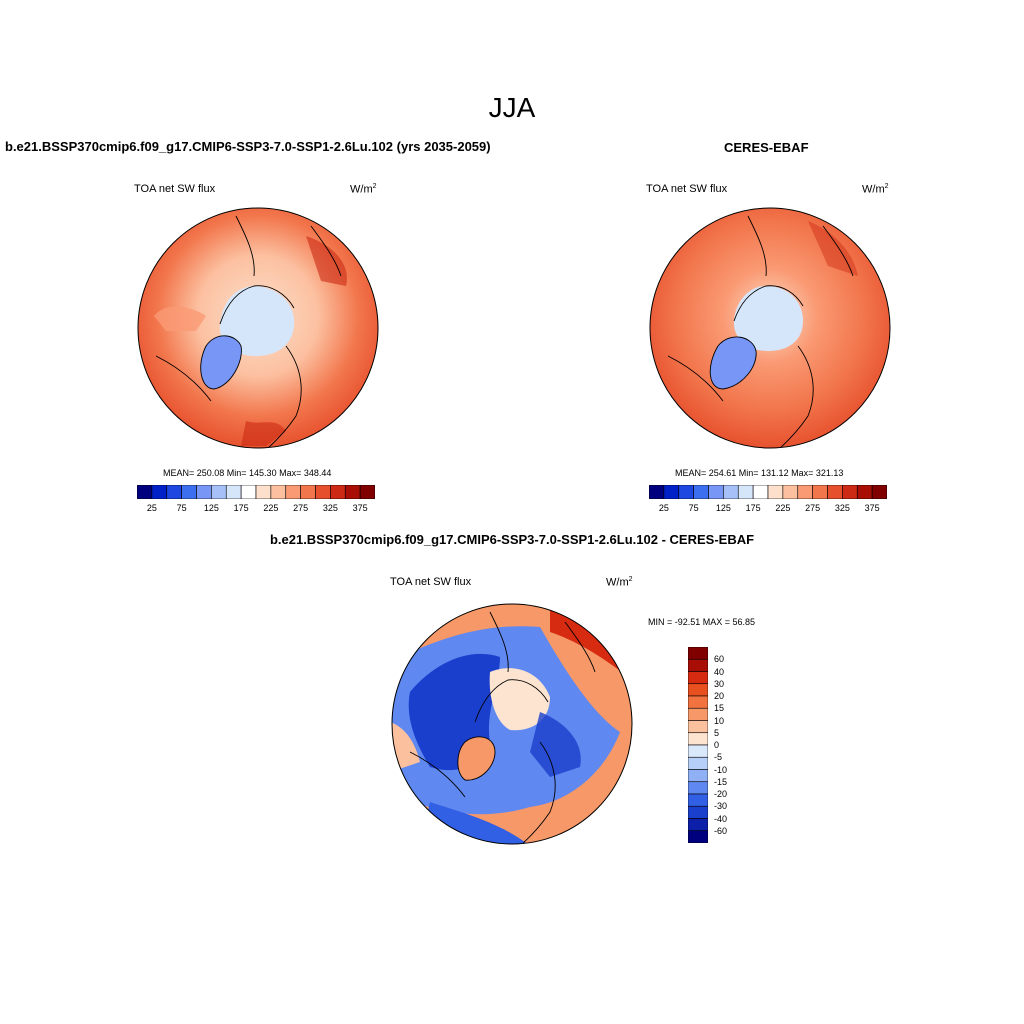 Image resolution: width=1024 pixels, height=1024 pixels. Describe the element at coordinates (247, 473) in the screenshot. I see `model-stats: MEAN= 250.08 Min= 145.30 Max= 348.44` at that location.